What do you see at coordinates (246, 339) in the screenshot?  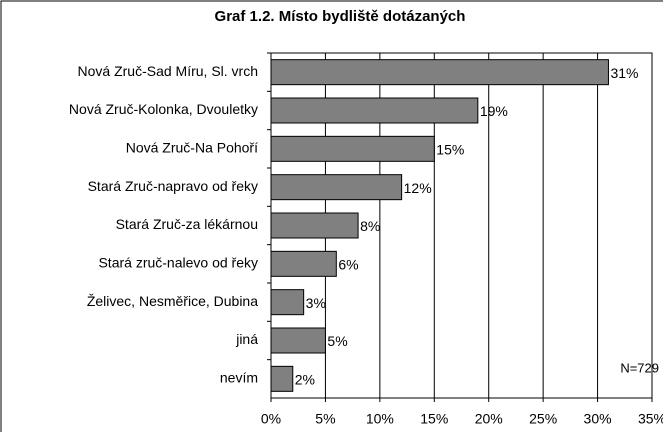 I see `y-tick-label: jiná` at bounding box center [246, 339].